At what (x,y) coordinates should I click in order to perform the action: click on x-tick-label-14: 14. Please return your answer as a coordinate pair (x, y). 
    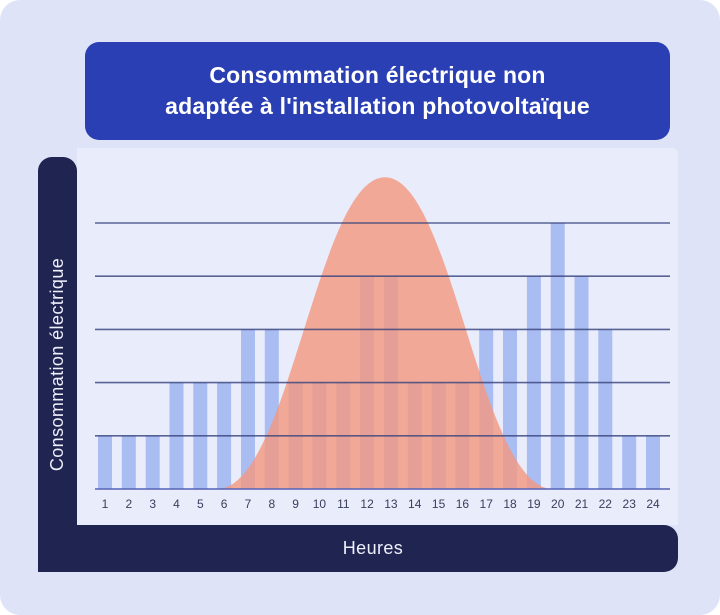
    Looking at the image, I should click on (415, 504).